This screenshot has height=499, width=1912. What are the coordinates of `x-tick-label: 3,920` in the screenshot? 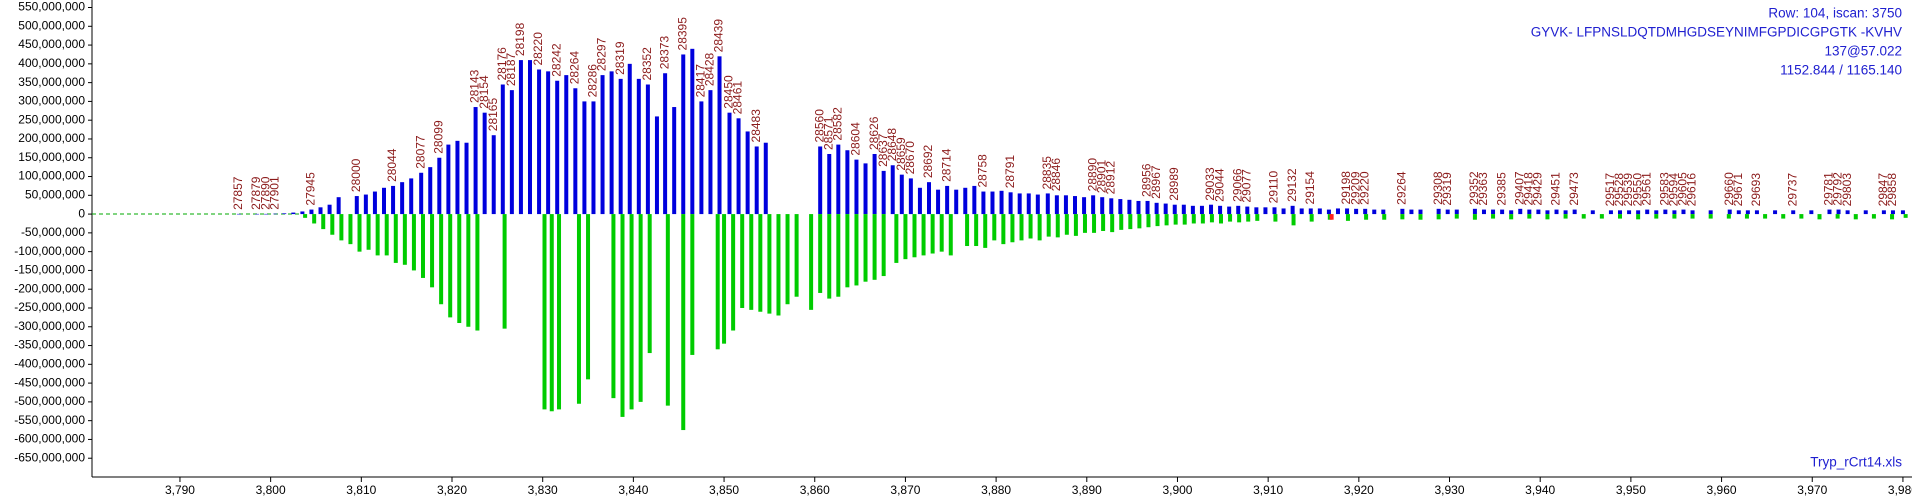 It's located at (1359, 490).